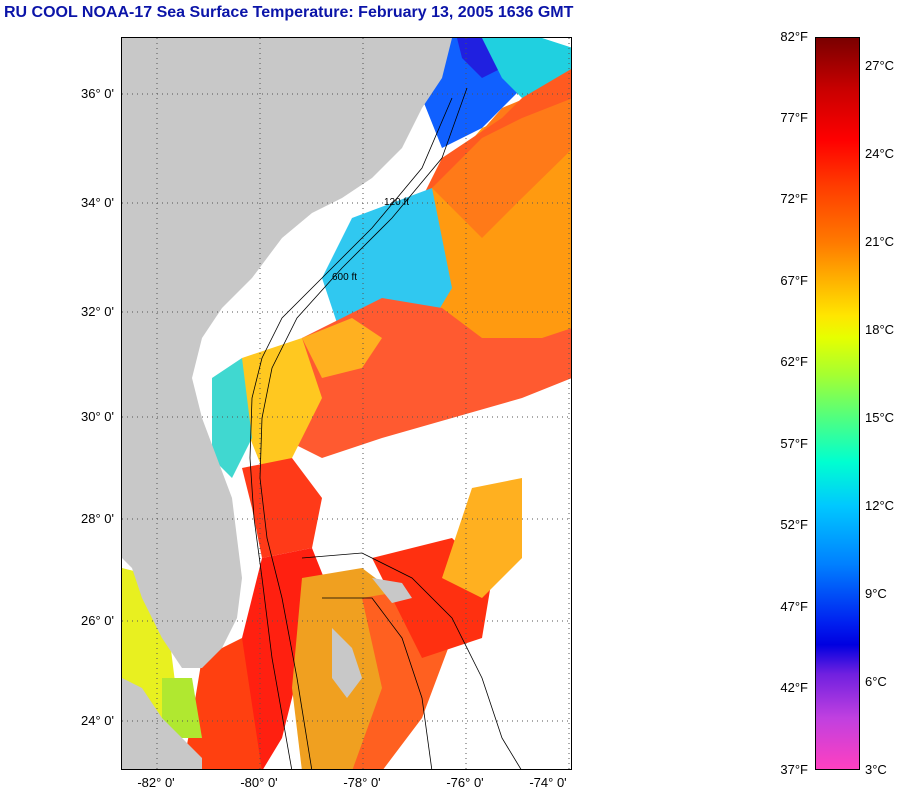  I want to click on colorbar-f-72: 72°F, so click(794, 198).